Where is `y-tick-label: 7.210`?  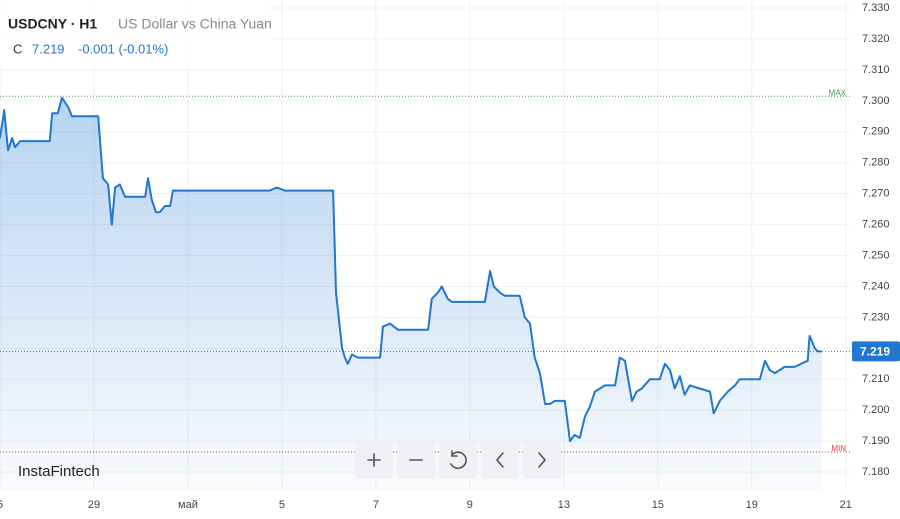
y-tick-label: 7.210 is located at coordinates (876, 379).